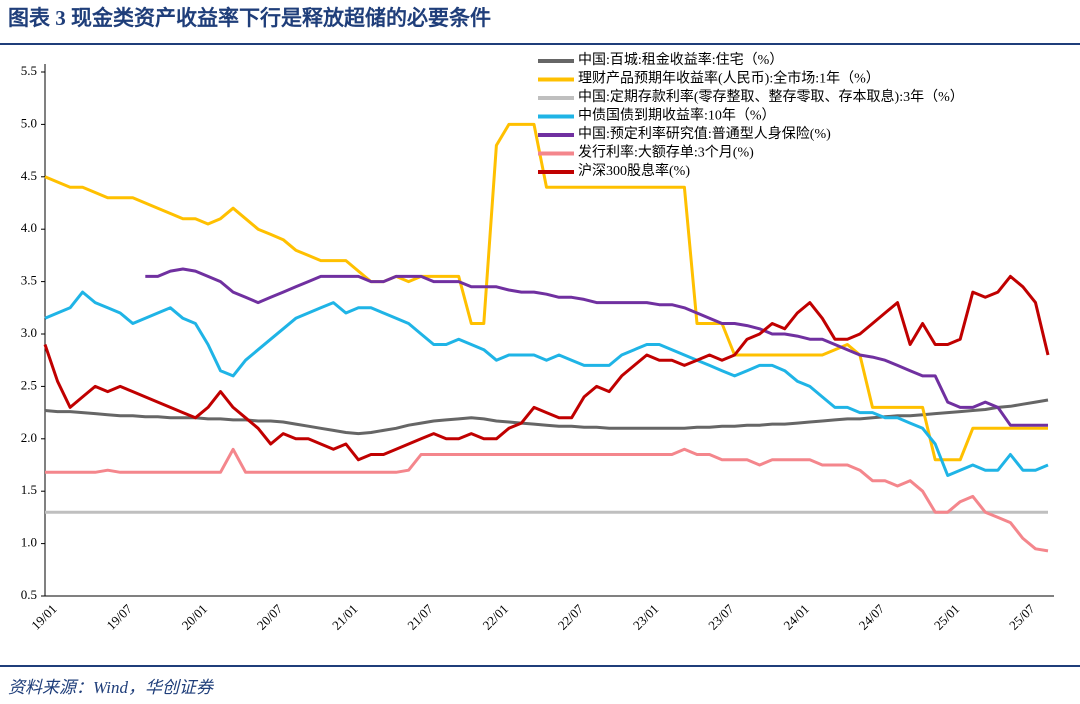 Image resolution: width=1080 pixels, height=704 pixels. I want to click on y-tick-label: 4.5, so click(29, 175).